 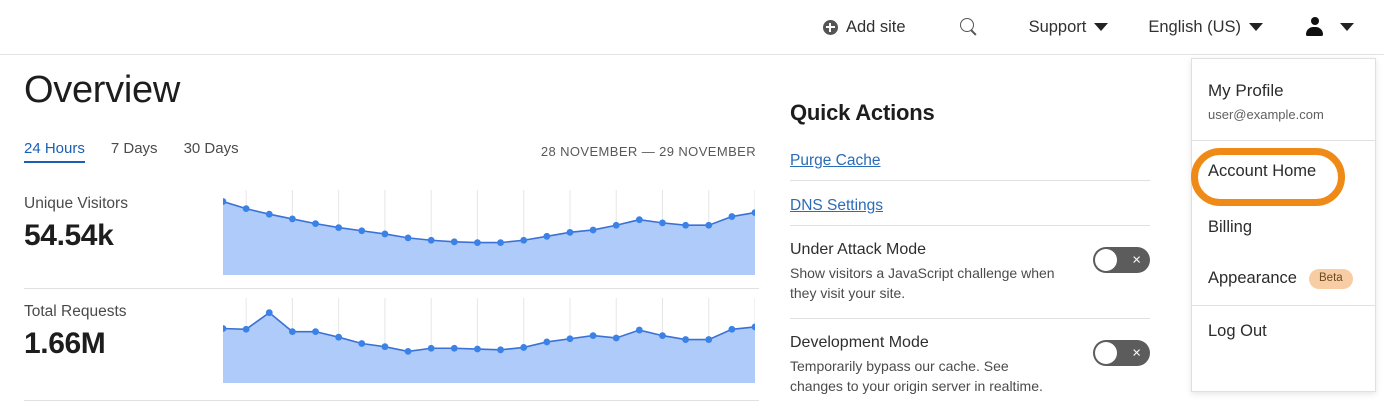 What do you see at coordinates (875, 26) in the screenshot?
I see `add-site-label: Add site` at bounding box center [875, 26].